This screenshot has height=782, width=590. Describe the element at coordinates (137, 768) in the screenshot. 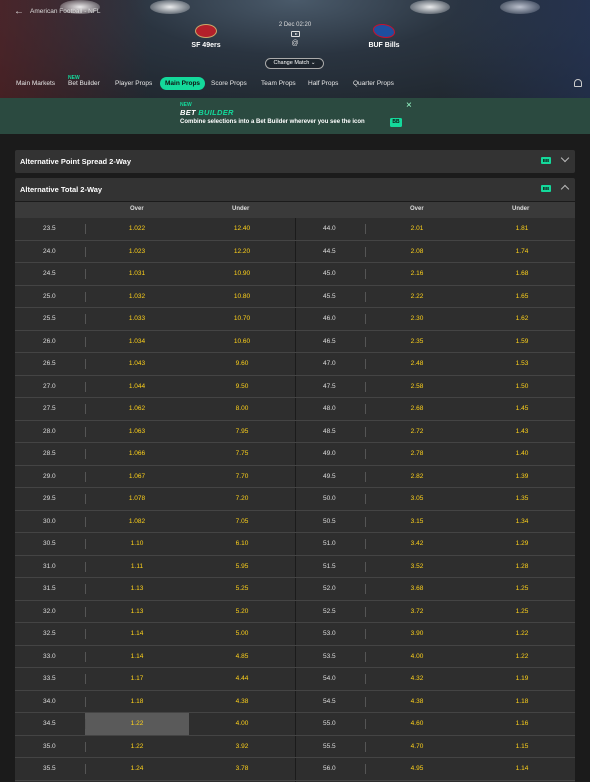

I see `over-odds: 1.24` at that location.